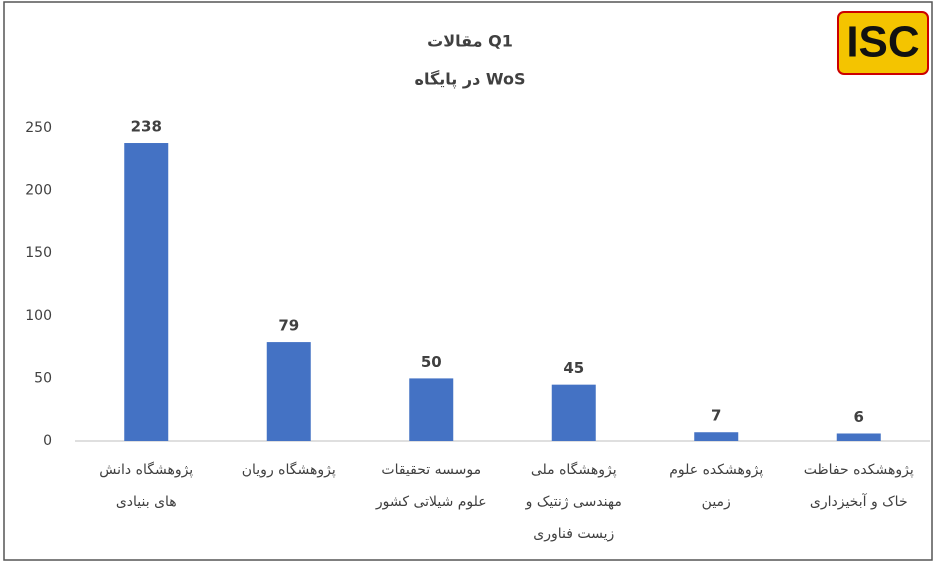 The image size is (936, 564). I want to click on y-tick-label: 200, so click(38, 191).